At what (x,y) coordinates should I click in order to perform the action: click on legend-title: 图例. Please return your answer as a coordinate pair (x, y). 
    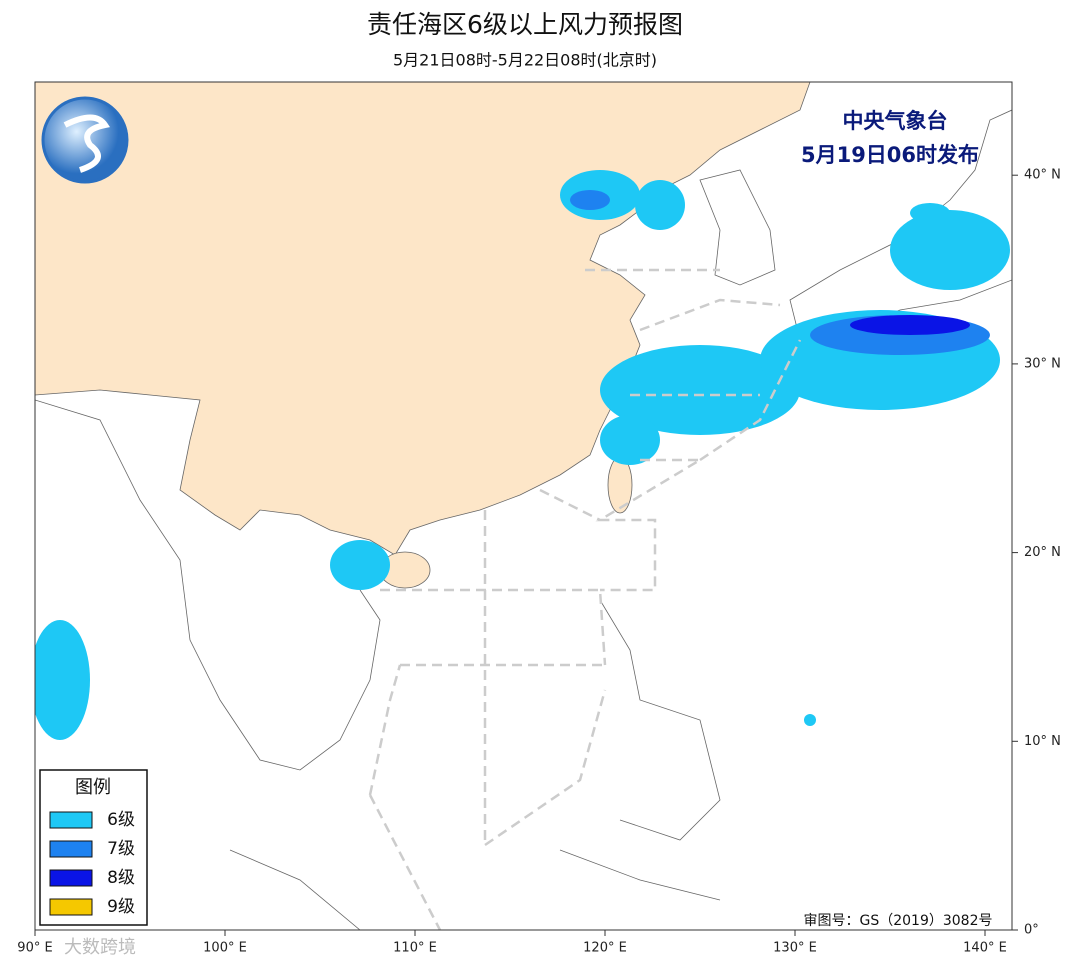
    Looking at the image, I should click on (93, 787).